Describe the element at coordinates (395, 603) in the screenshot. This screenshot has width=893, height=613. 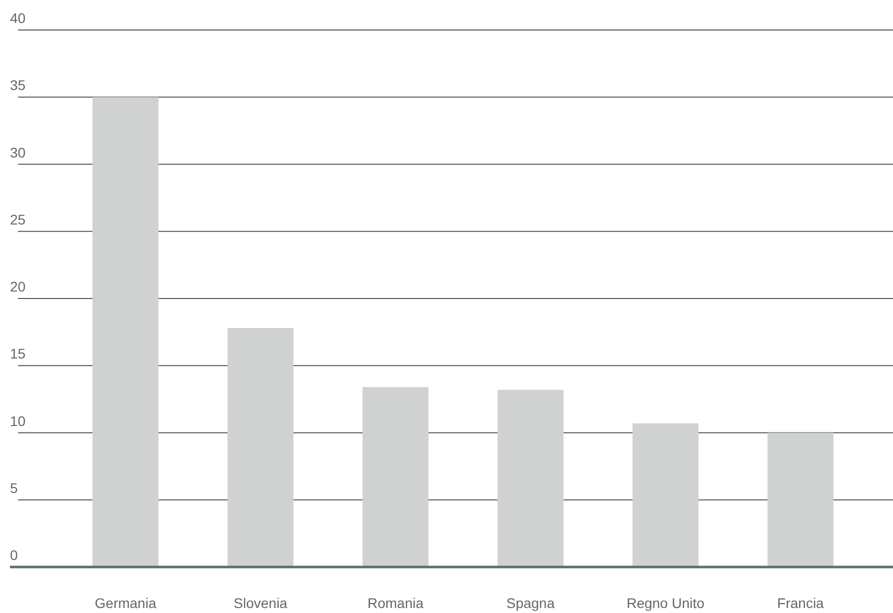
I see `x-tick-label: Romania` at that location.